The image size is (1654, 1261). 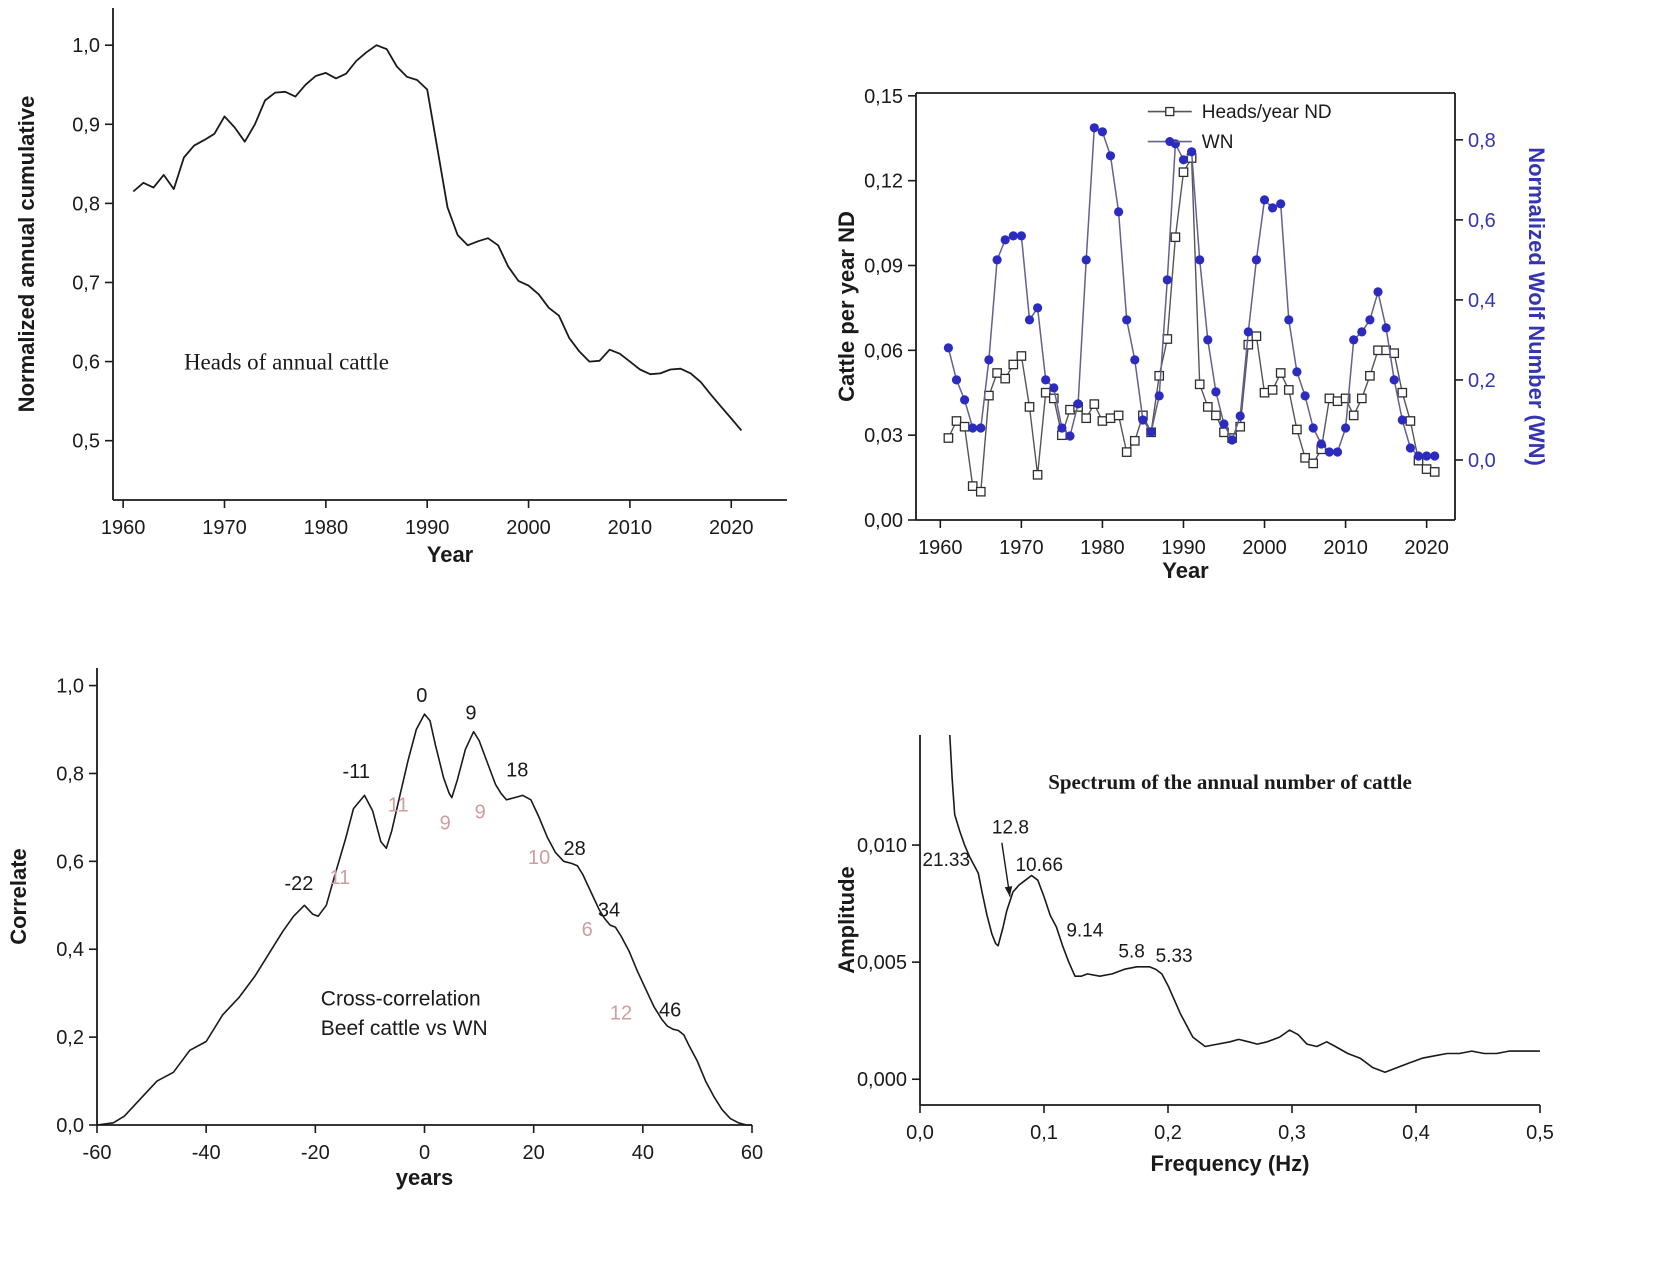 I want to click on svg-text: 28, so click(x=574, y=849).